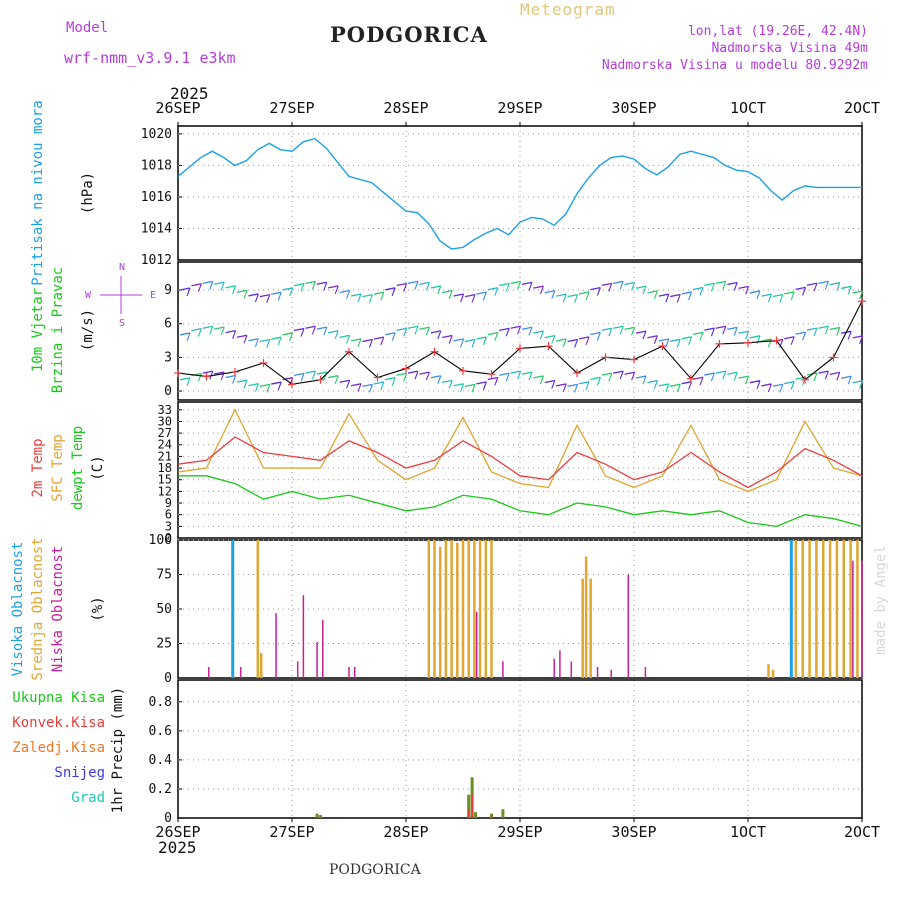 This screenshot has height=900, width=900. I want to click on y-tick-temperature-1: 3, so click(168, 526).